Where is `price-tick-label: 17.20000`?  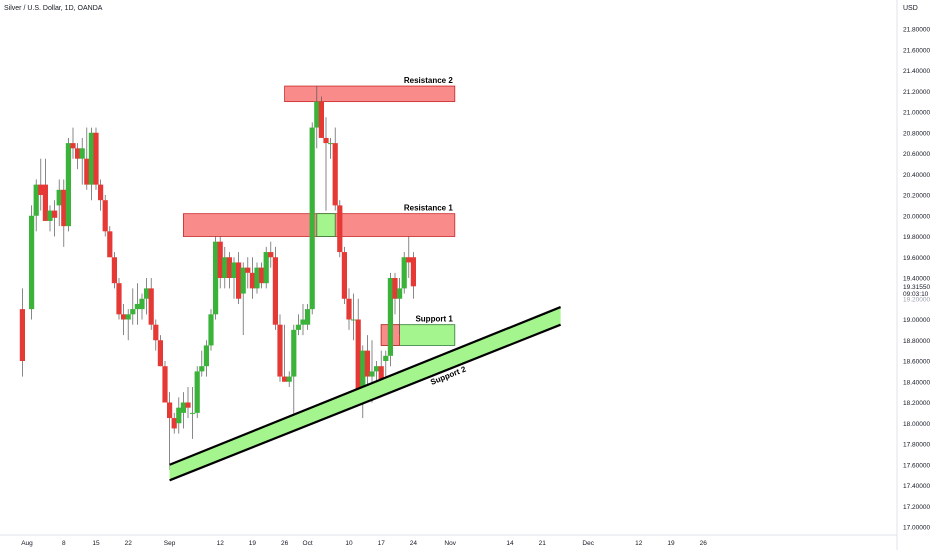 price-tick-label: 17.20000 is located at coordinates (916, 507).